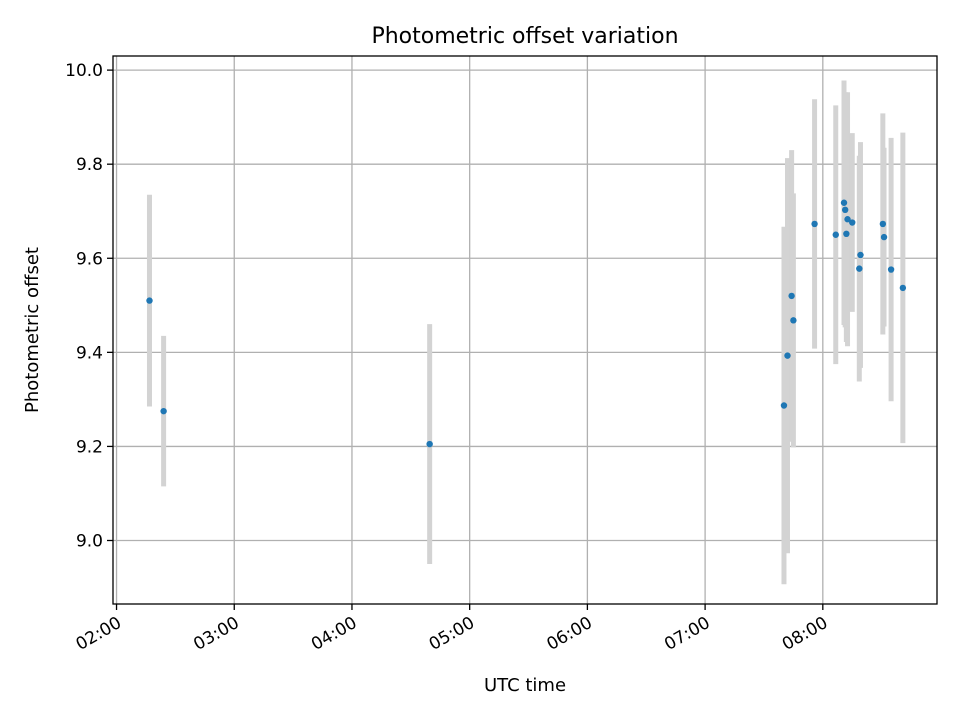 The image size is (960, 720). I want to click on y-tick-label: 9.4, so click(89, 353).